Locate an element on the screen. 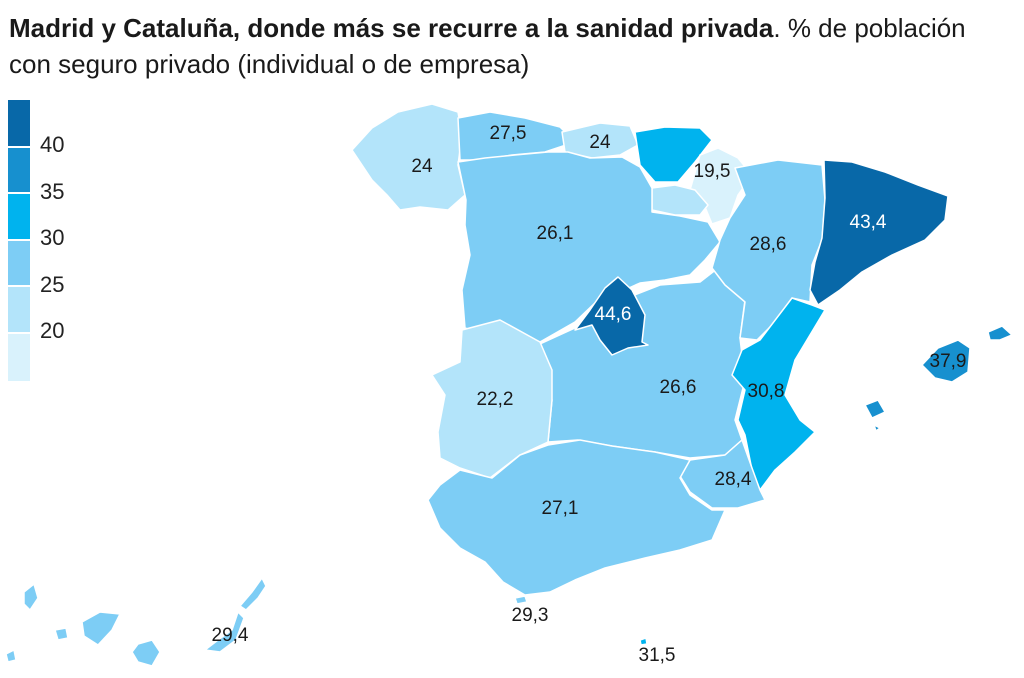  region-ceuta is located at coordinates (521, 600).